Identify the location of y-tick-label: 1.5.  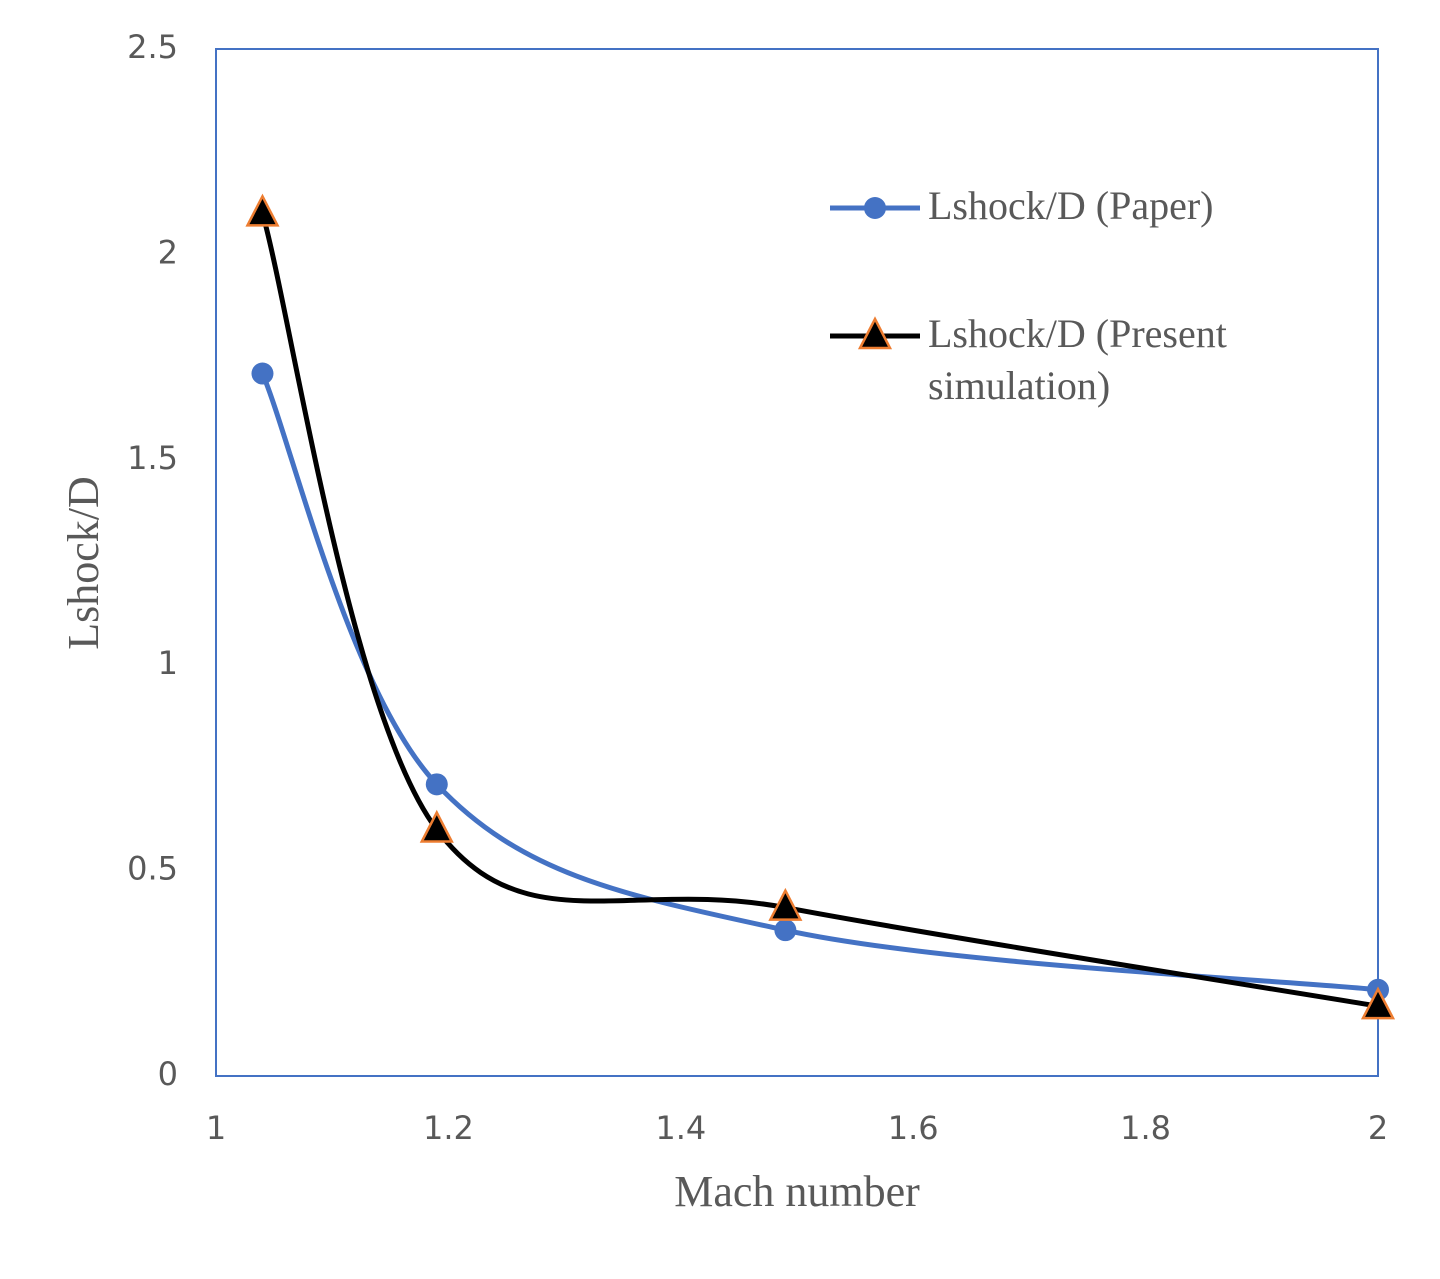
(152, 458).